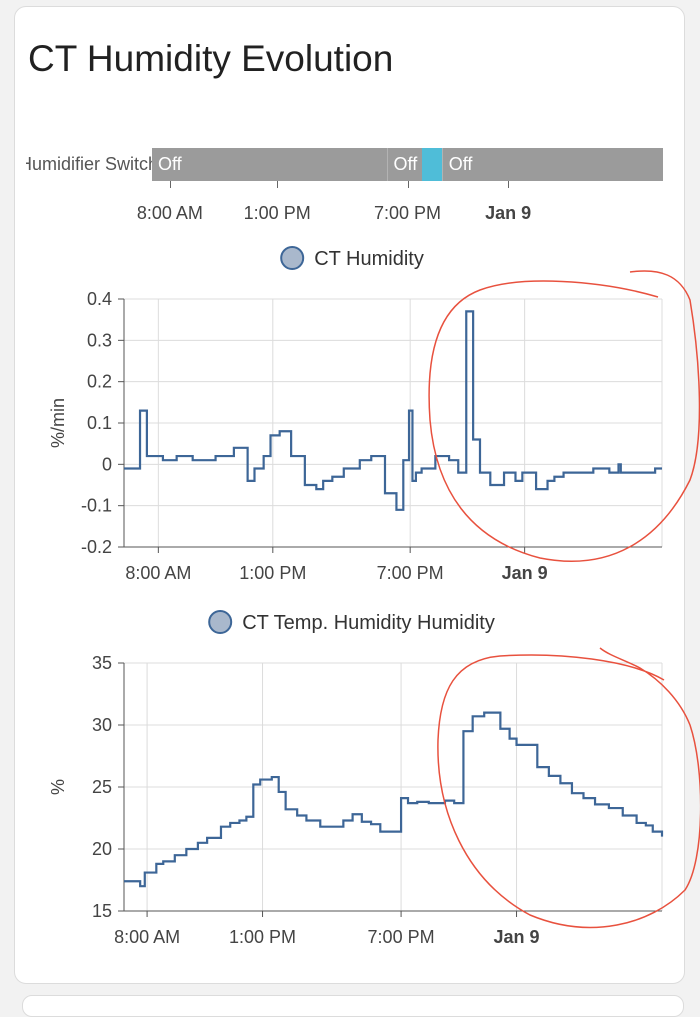 The image size is (700, 1017). I want to click on timeline-entity-label-text: CT Humidifier Switch, so click(92, 164).